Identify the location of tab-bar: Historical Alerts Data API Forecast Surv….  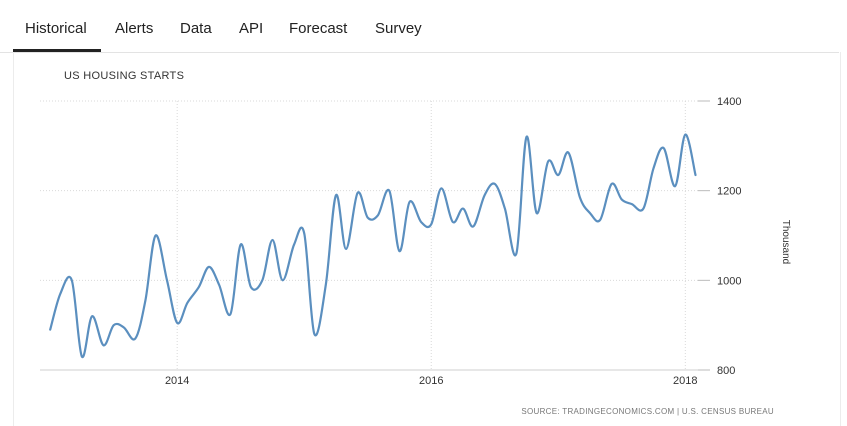
(419, 26).